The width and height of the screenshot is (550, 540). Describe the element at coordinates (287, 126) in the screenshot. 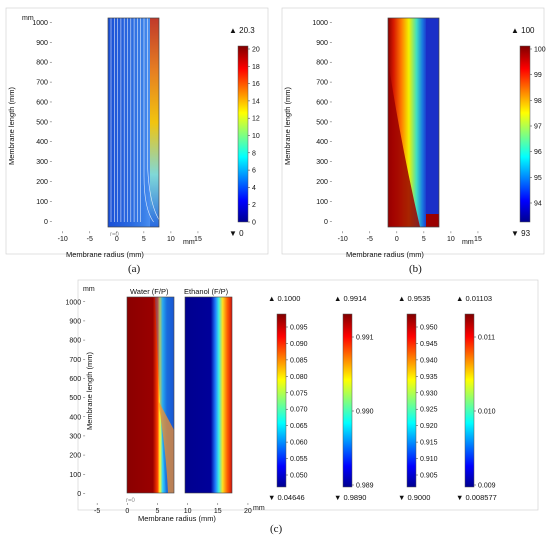

I see `panel-b-ylabel: Membrane length (mm)` at that location.